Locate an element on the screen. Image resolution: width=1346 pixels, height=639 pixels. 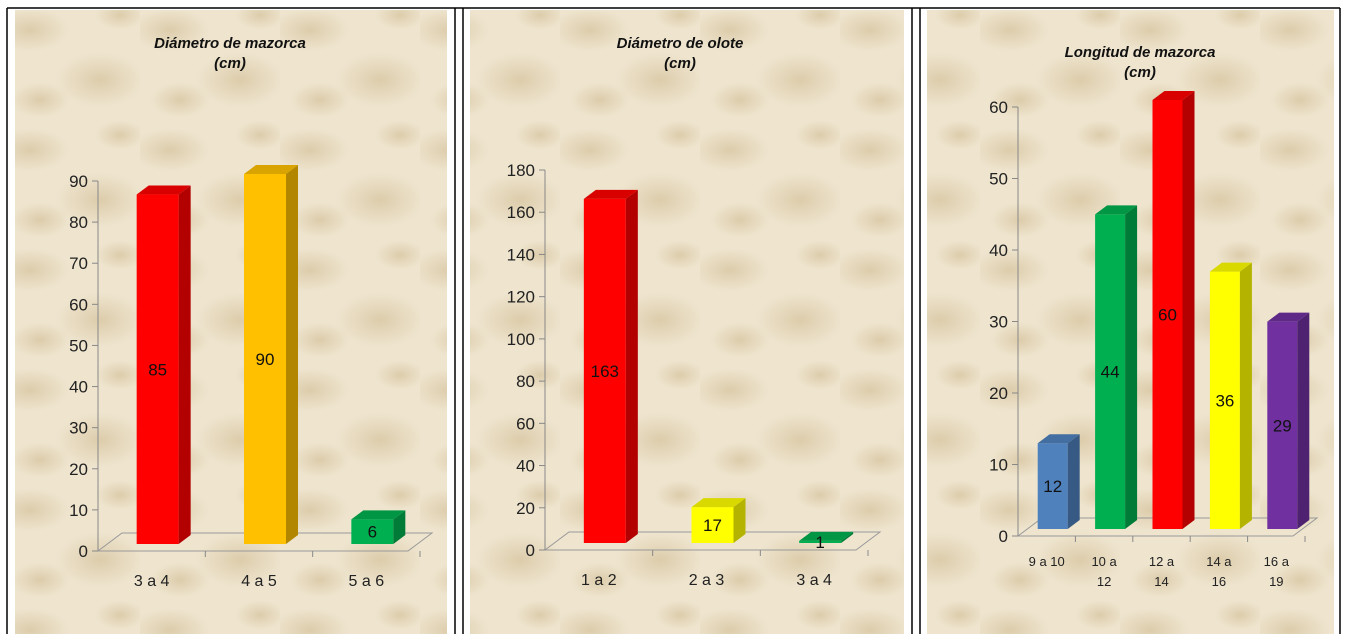
y-tick-label: 140 is located at coordinates (521, 254).